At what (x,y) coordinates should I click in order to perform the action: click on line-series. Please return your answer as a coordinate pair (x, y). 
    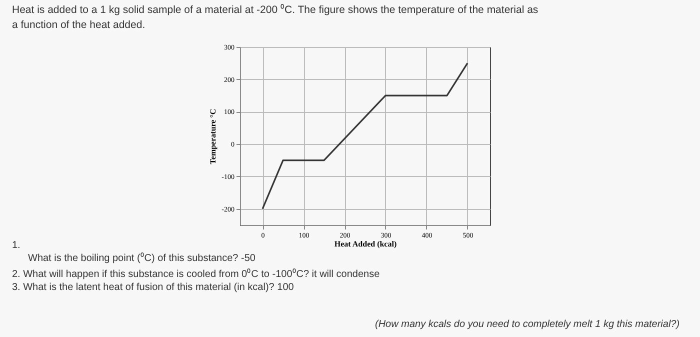
    Looking at the image, I should click on (365, 136).